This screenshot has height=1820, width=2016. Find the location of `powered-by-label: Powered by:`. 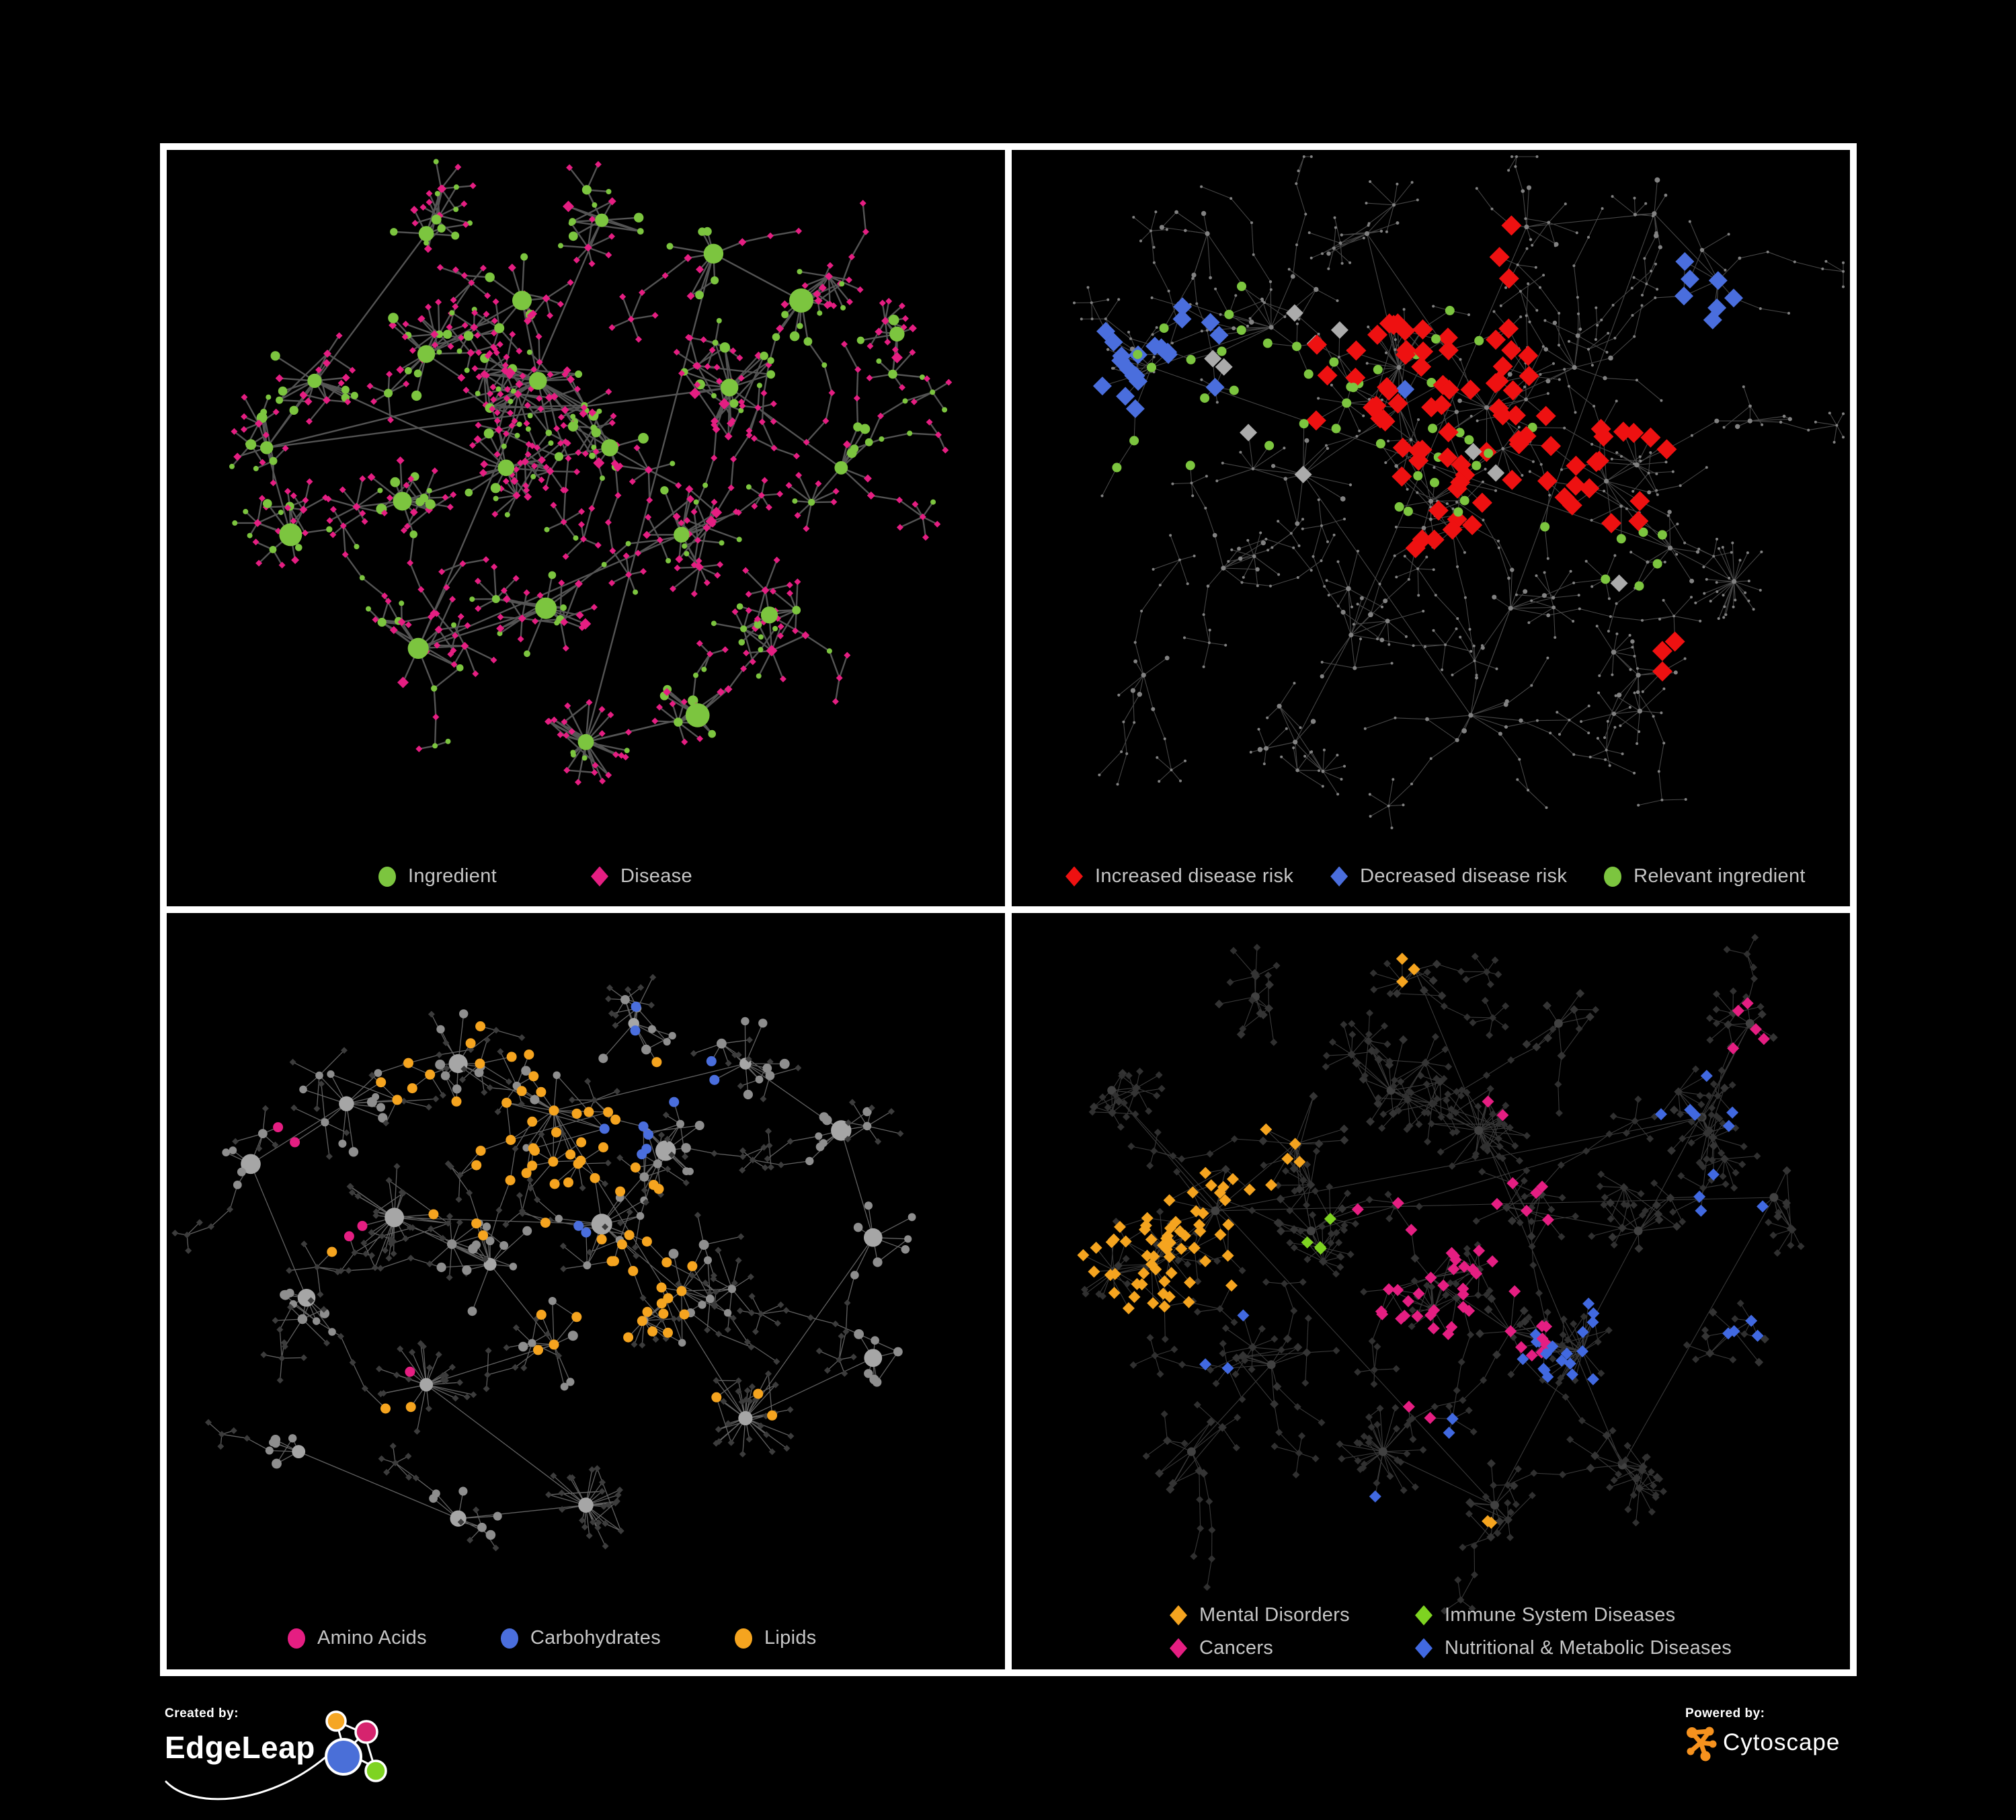

powered-by-label: Powered by: is located at coordinates (1725, 1713).